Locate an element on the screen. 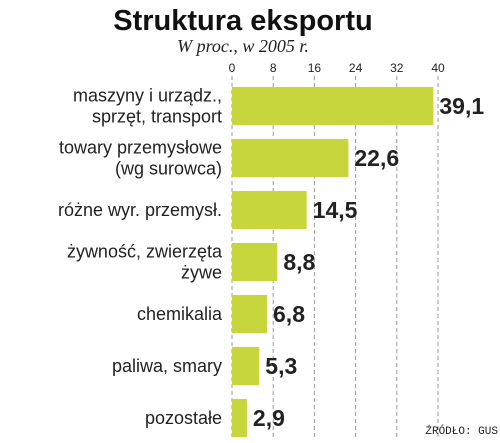 This screenshot has width=500, height=443. category-label: maszyny i urządz., sprzęt, transport is located at coordinates (147, 106).